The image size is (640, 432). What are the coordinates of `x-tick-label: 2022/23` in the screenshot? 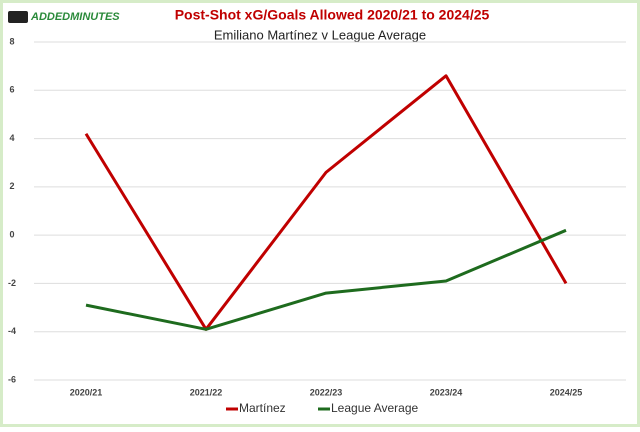 It's located at (326, 392).